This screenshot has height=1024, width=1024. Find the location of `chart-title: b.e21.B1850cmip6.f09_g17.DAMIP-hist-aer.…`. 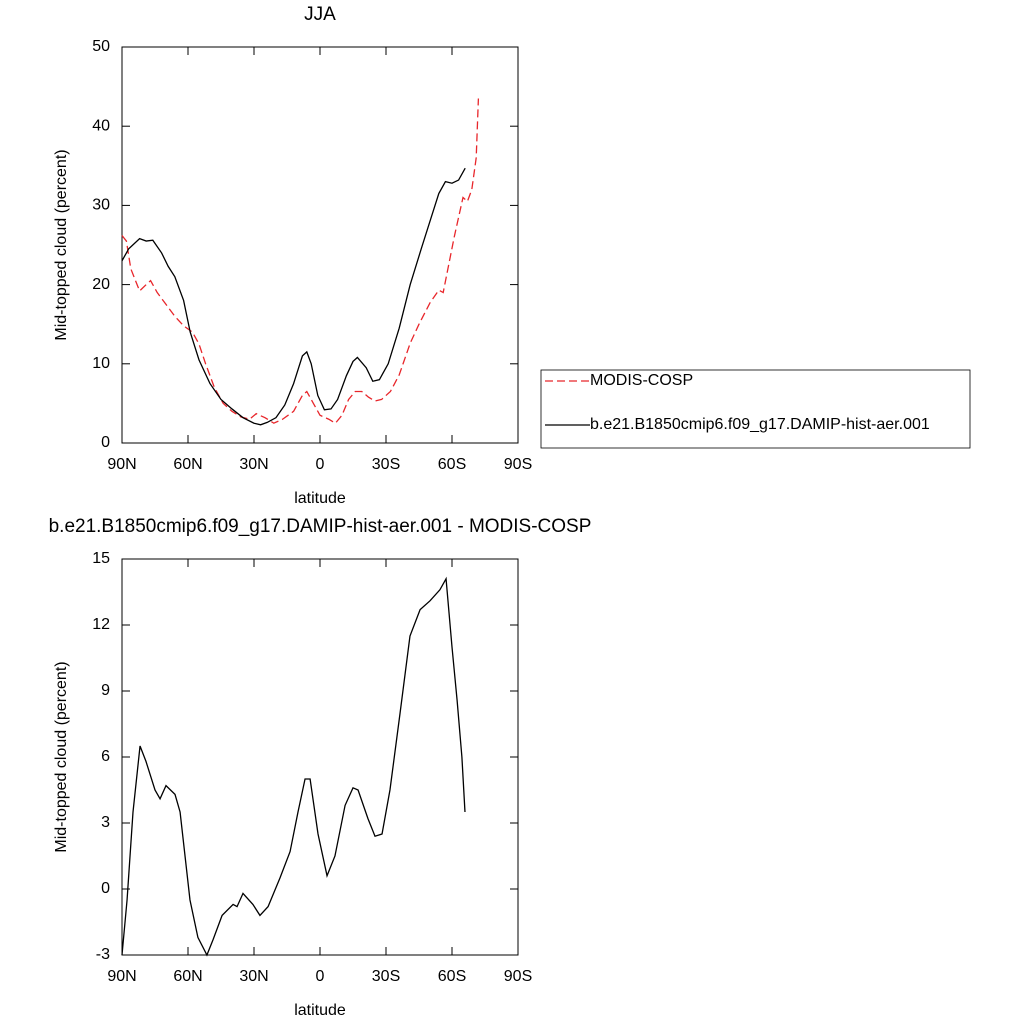

chart-title: b.e21.B1850cmip6.f09_g17.DAMIP-hist-aer.… is located at coordinates (320, 526).